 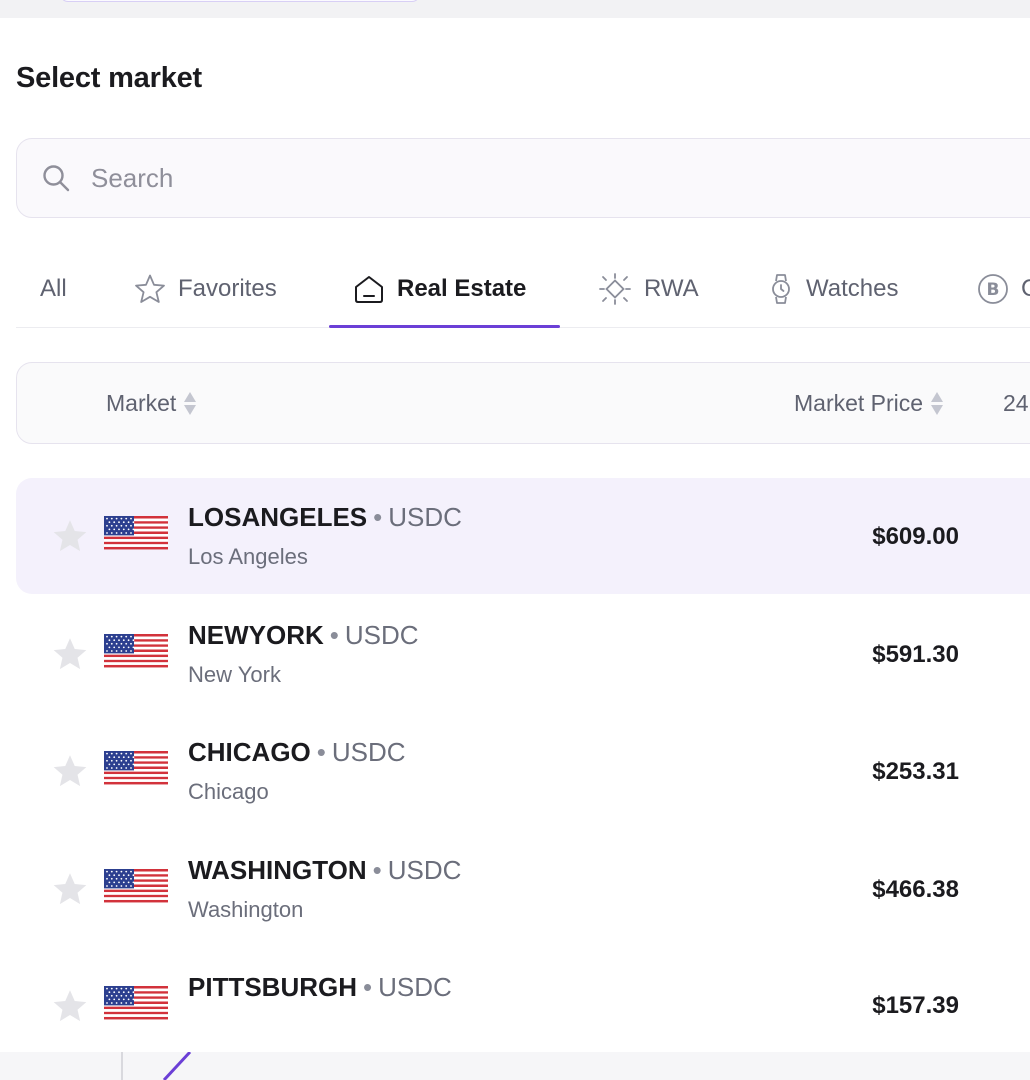 I want to click on bitcoin-icon: B, so click(x=993, y=289).